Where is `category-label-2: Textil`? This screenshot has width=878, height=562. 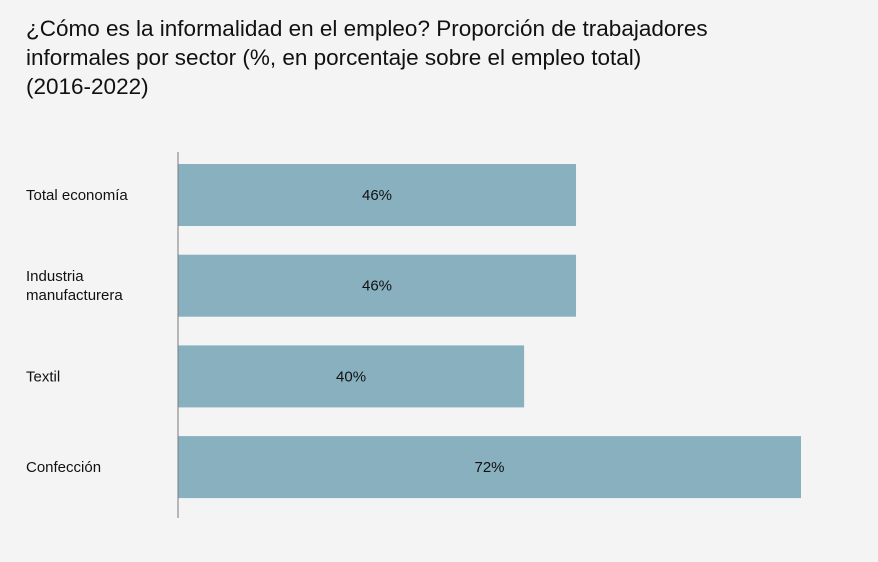 category-label-2: Textil is located at coordinates (43, 376).